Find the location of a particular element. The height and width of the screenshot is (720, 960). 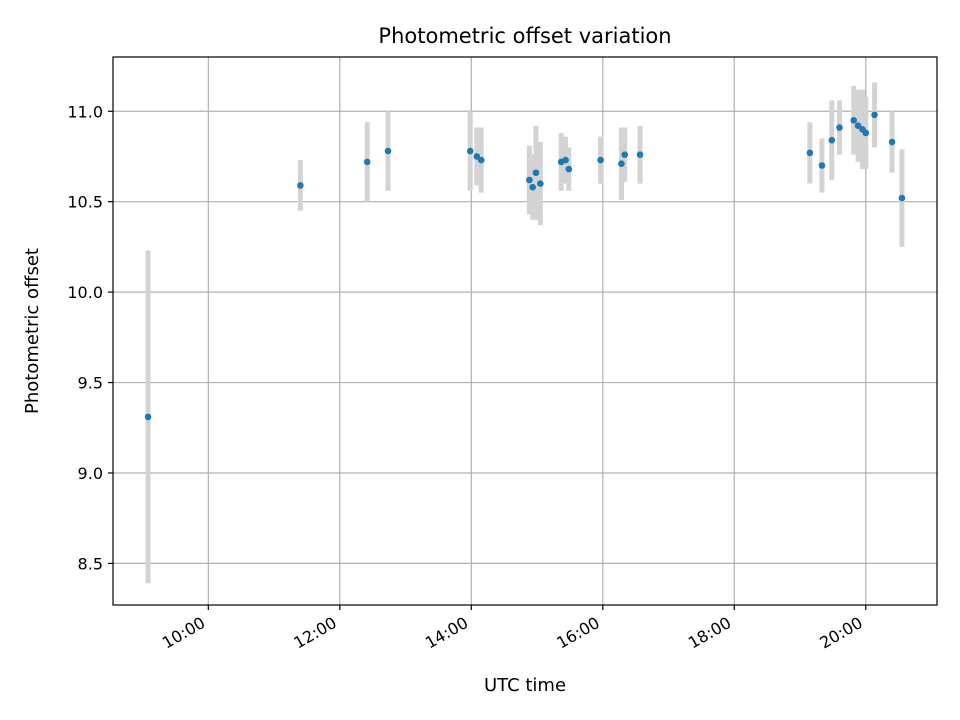

y-tick-label: 10.0 is located at coordinates (85, 292).